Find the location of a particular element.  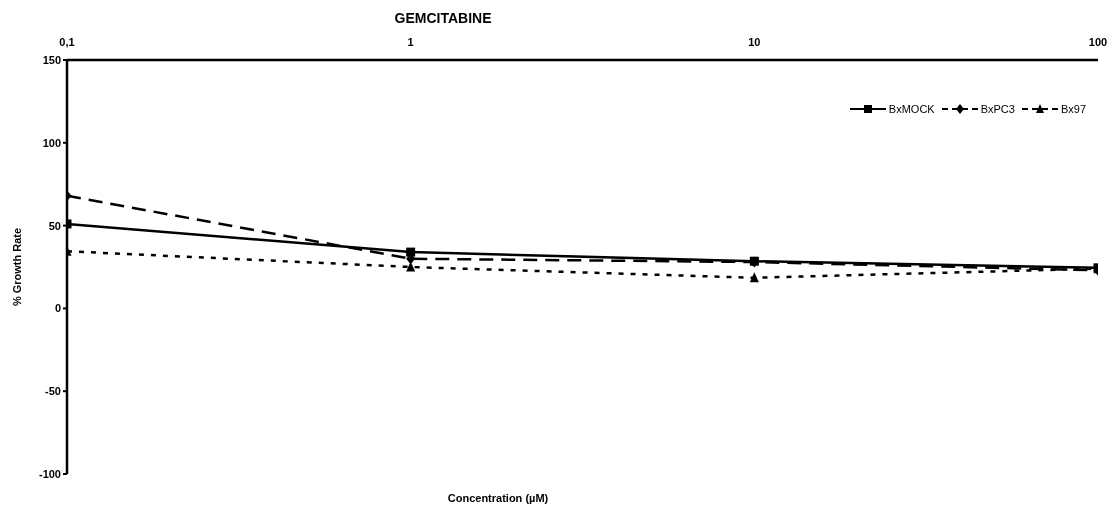

y-tick-label: 150 is located at coordinates (51, 59).